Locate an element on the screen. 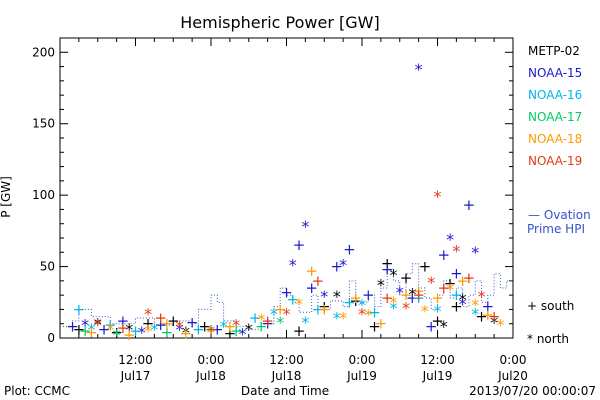 This screenshot has width=600, height=400. timestamp: 2013/07/20 00:00:07 is located at coordinates (532, 391).